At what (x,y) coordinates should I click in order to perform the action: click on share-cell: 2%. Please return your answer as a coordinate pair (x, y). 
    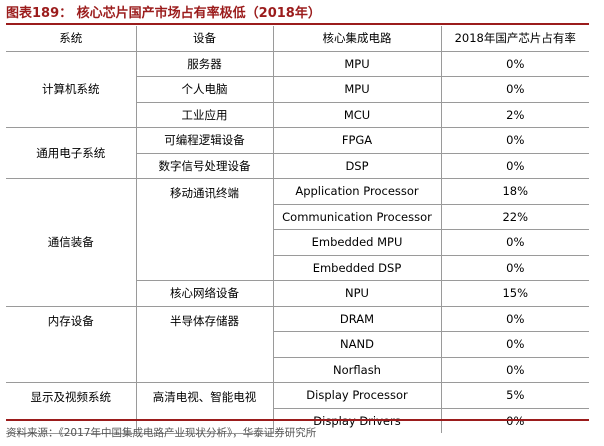
    Looking at the image, I should click on (514, 114).